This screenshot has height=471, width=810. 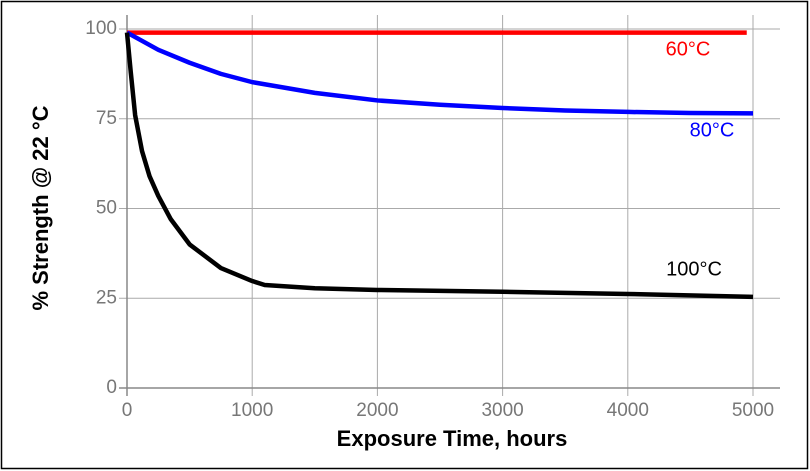 What do you see at coordinates (439, 73) in the screenshot?
I see `series-line` at bounding box center [439, 73].